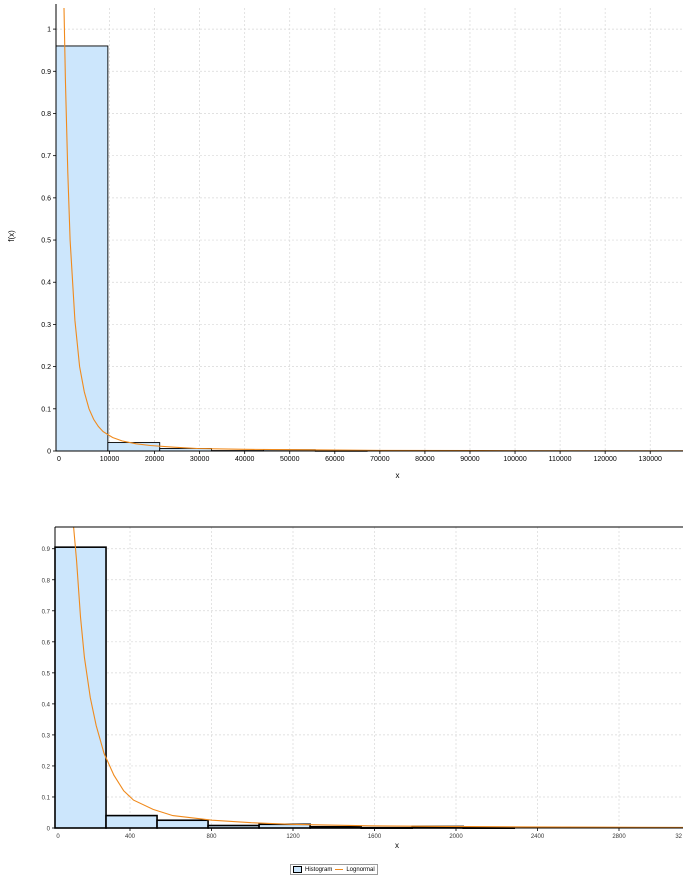  What do you see at coordinates (335, 459) in the screenshot?
I see `x-tick-label: 60000` at bounding box center [335, 459].